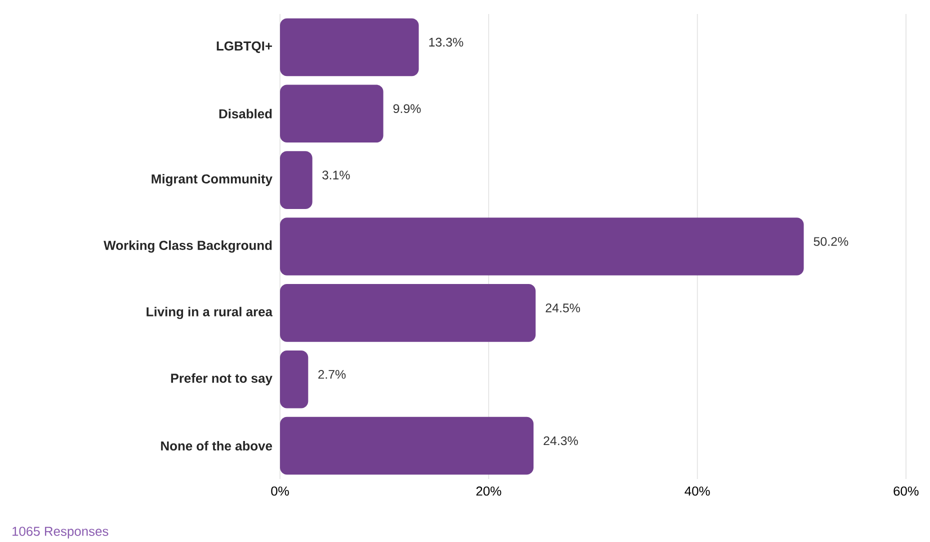 The image size is (930, 542). I want to click on data-label: 3.1%, so click(336, 175).